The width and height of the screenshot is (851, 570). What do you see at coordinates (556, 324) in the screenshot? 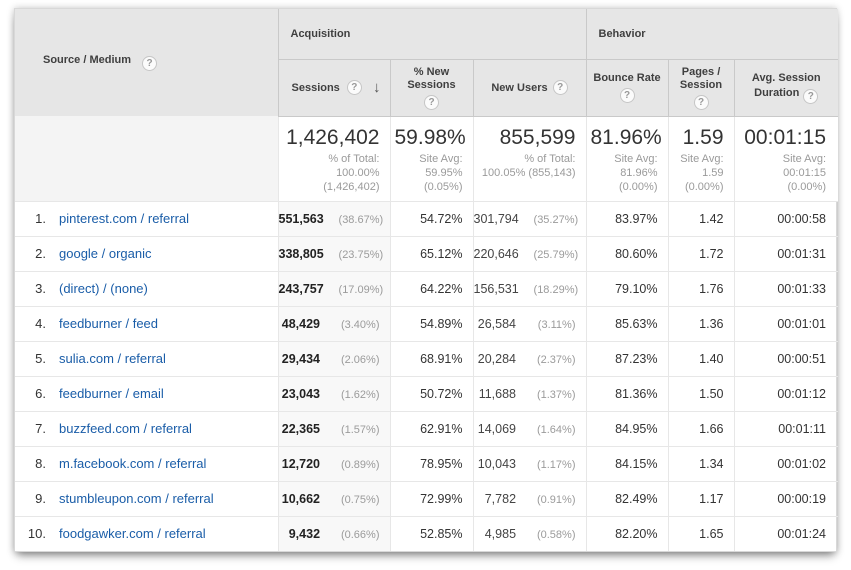
I see `new-users-percent: (3.11%)` at bounding box center [556, 324].